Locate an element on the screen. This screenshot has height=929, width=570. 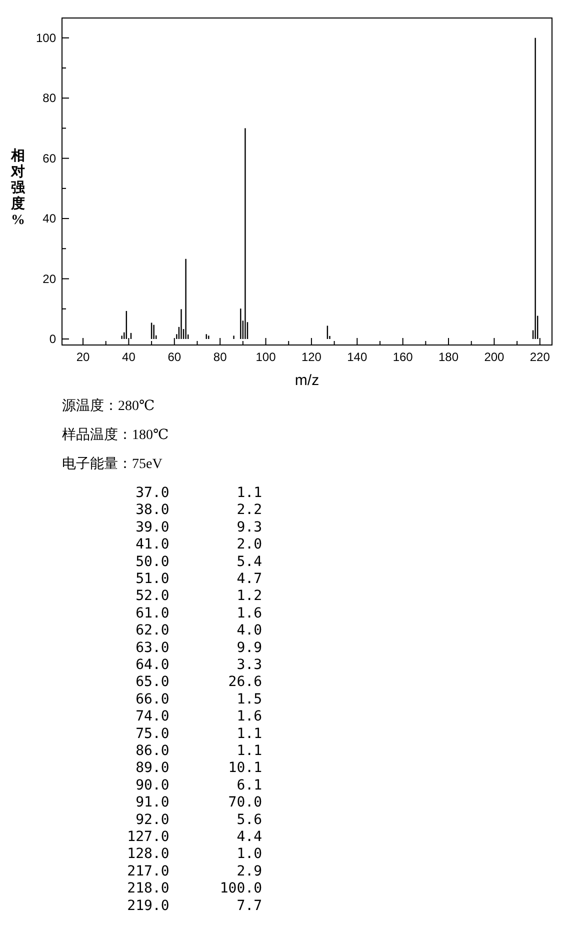
text: 源温度：280℃ is located at coordinates (108, 406).